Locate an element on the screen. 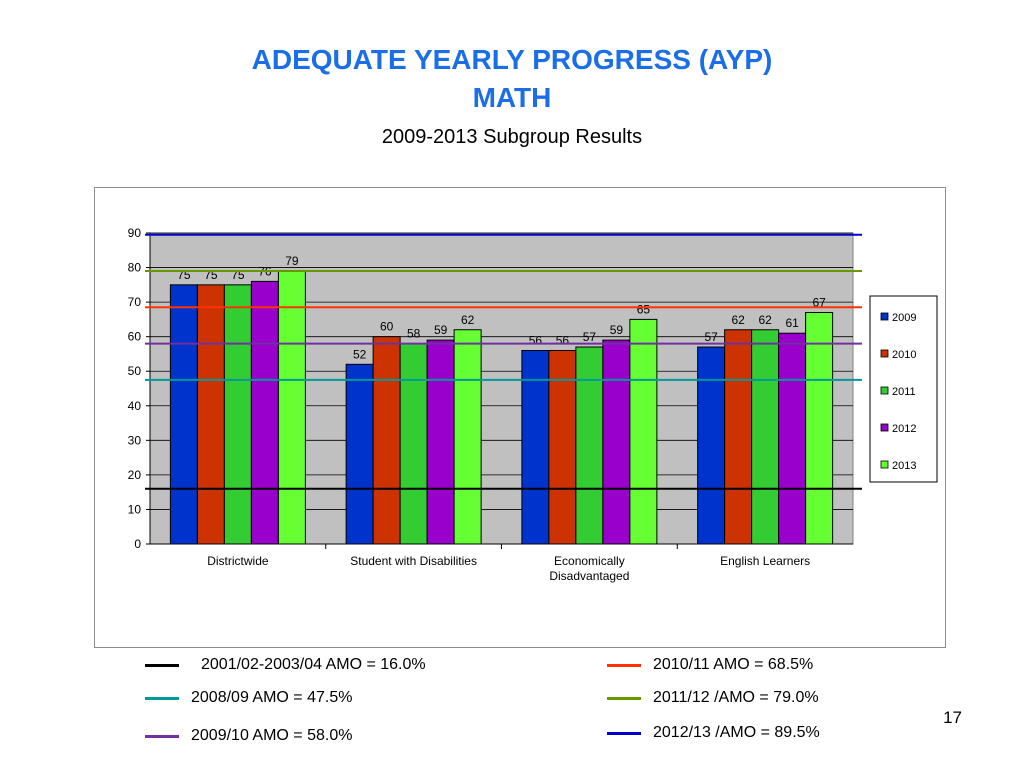  amo-legend-label: 2011/12 /AMO = 79.0% is located at coordinates (736, 697).